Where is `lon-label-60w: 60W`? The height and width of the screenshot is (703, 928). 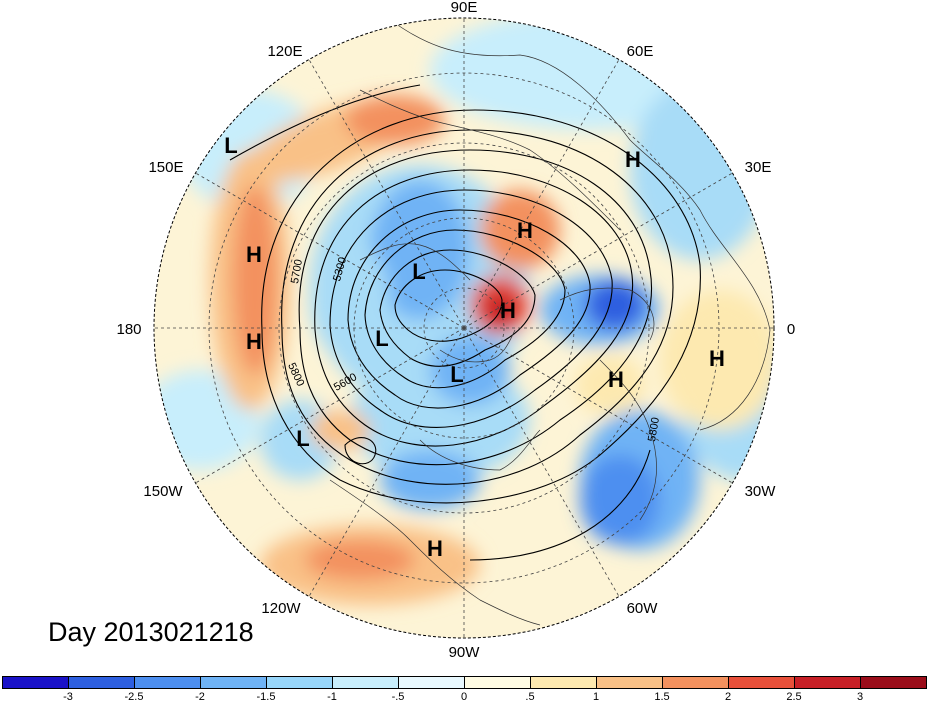
lon-label-60w: 60W is located at coordinates (643, 608).